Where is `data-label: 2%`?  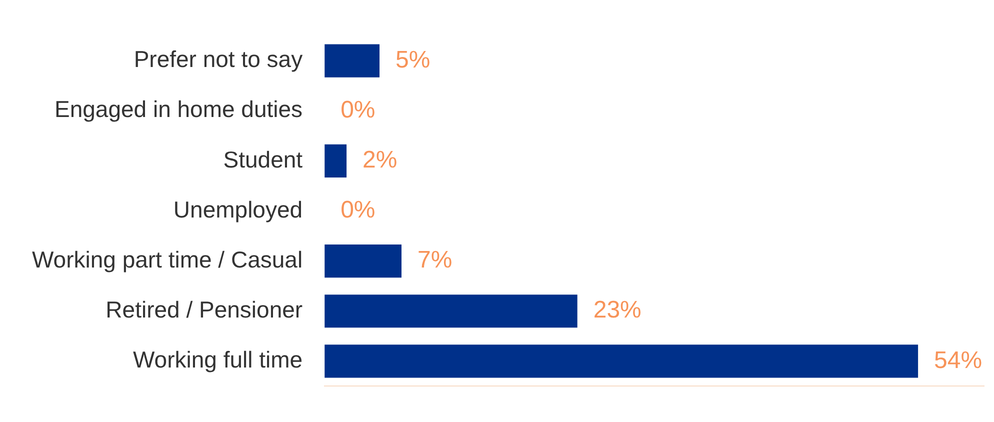
data-label: 2% is located at coordinates (380, 160).